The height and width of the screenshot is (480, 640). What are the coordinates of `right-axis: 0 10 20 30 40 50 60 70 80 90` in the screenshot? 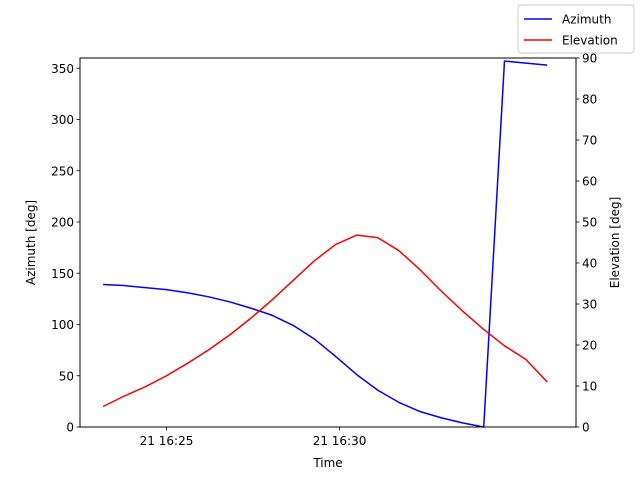 It's located at (586, 243).